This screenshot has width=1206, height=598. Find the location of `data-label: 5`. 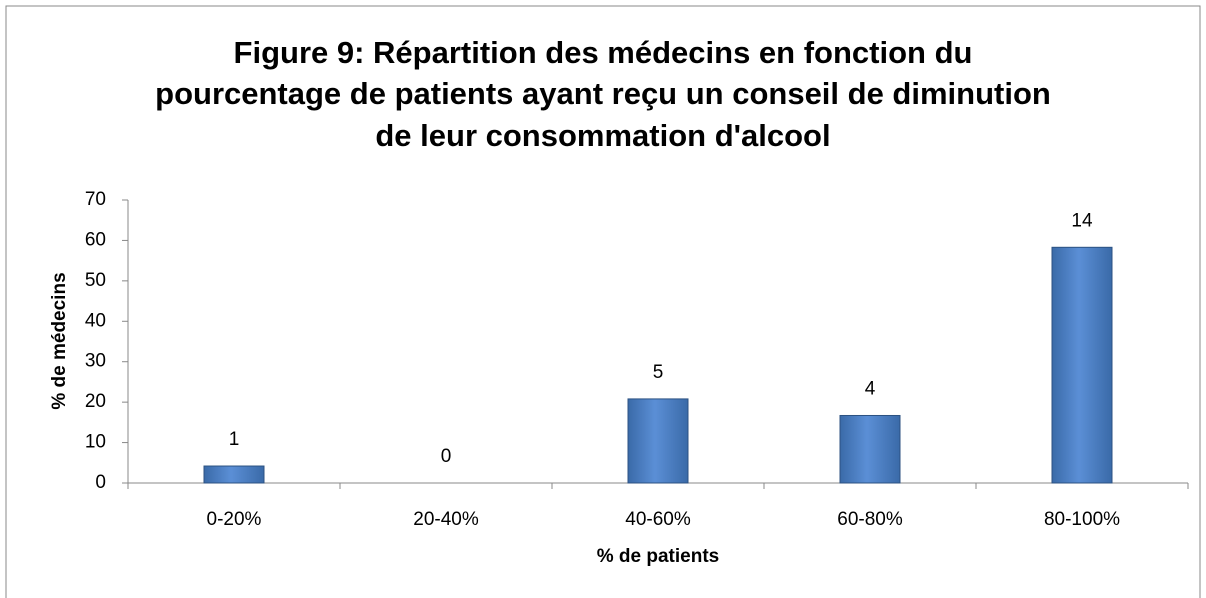

data-label: 5 is located at coordinates (658, 372).